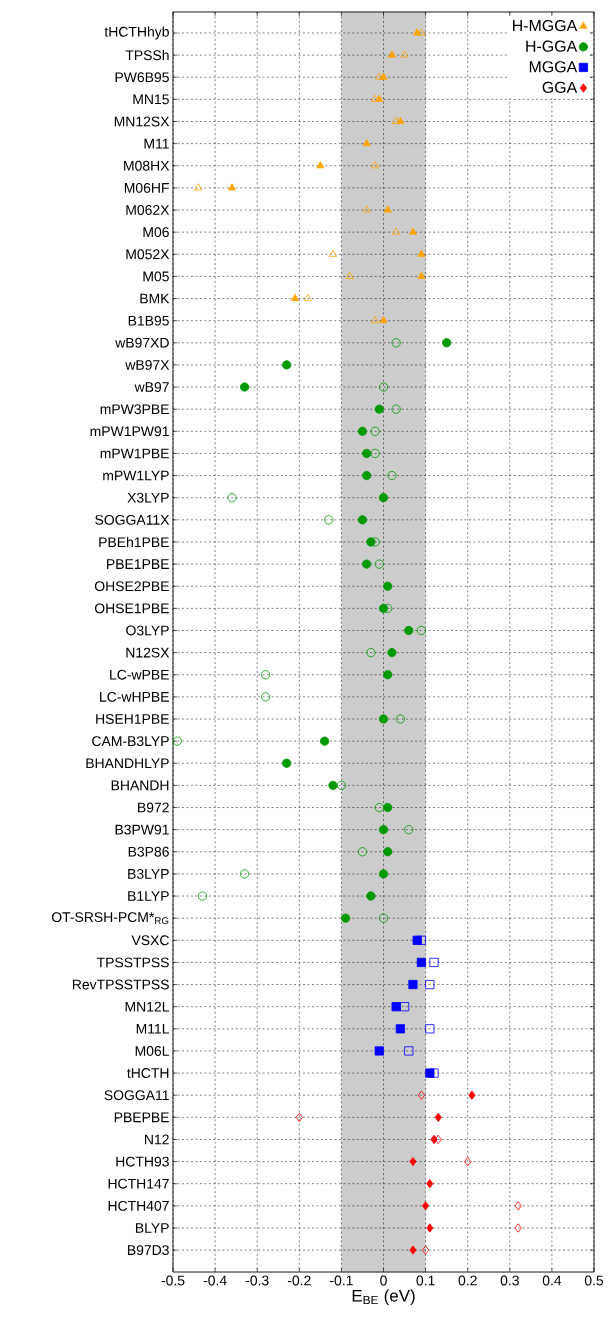  Describe the element at coordinates (151, 99) in the screenshot. I see `y-tick-label: MN15` at that location.